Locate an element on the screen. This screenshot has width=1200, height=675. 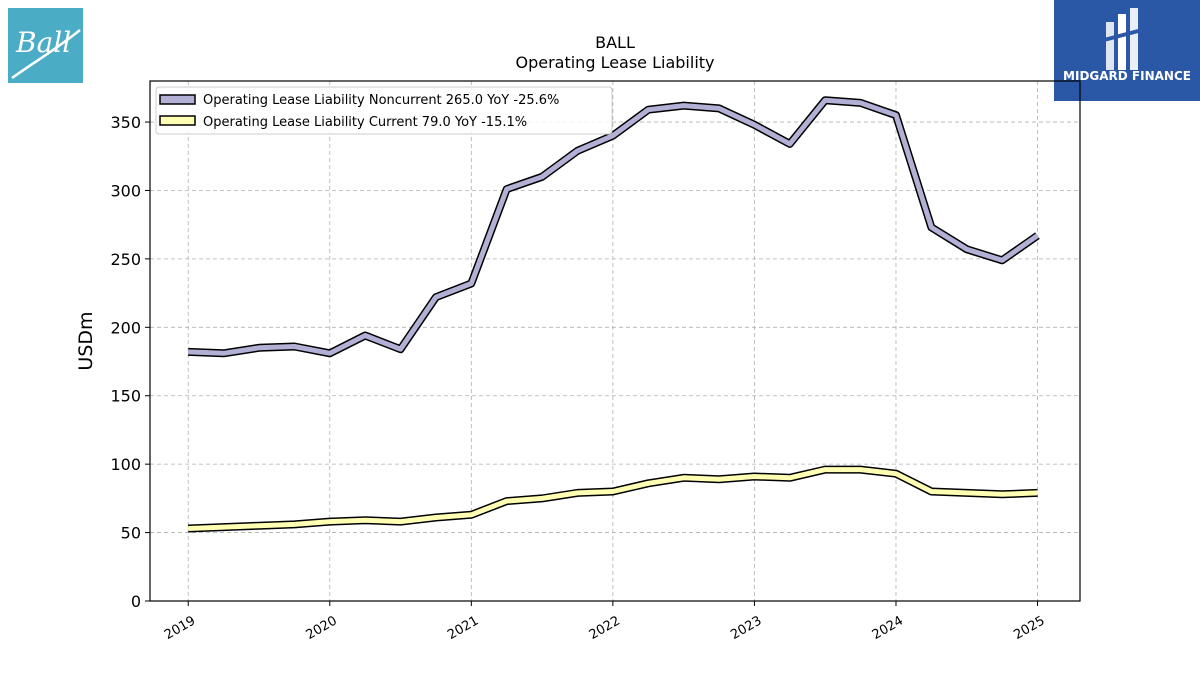
y-tick-label: 300 is located at coordinates (125, 190).